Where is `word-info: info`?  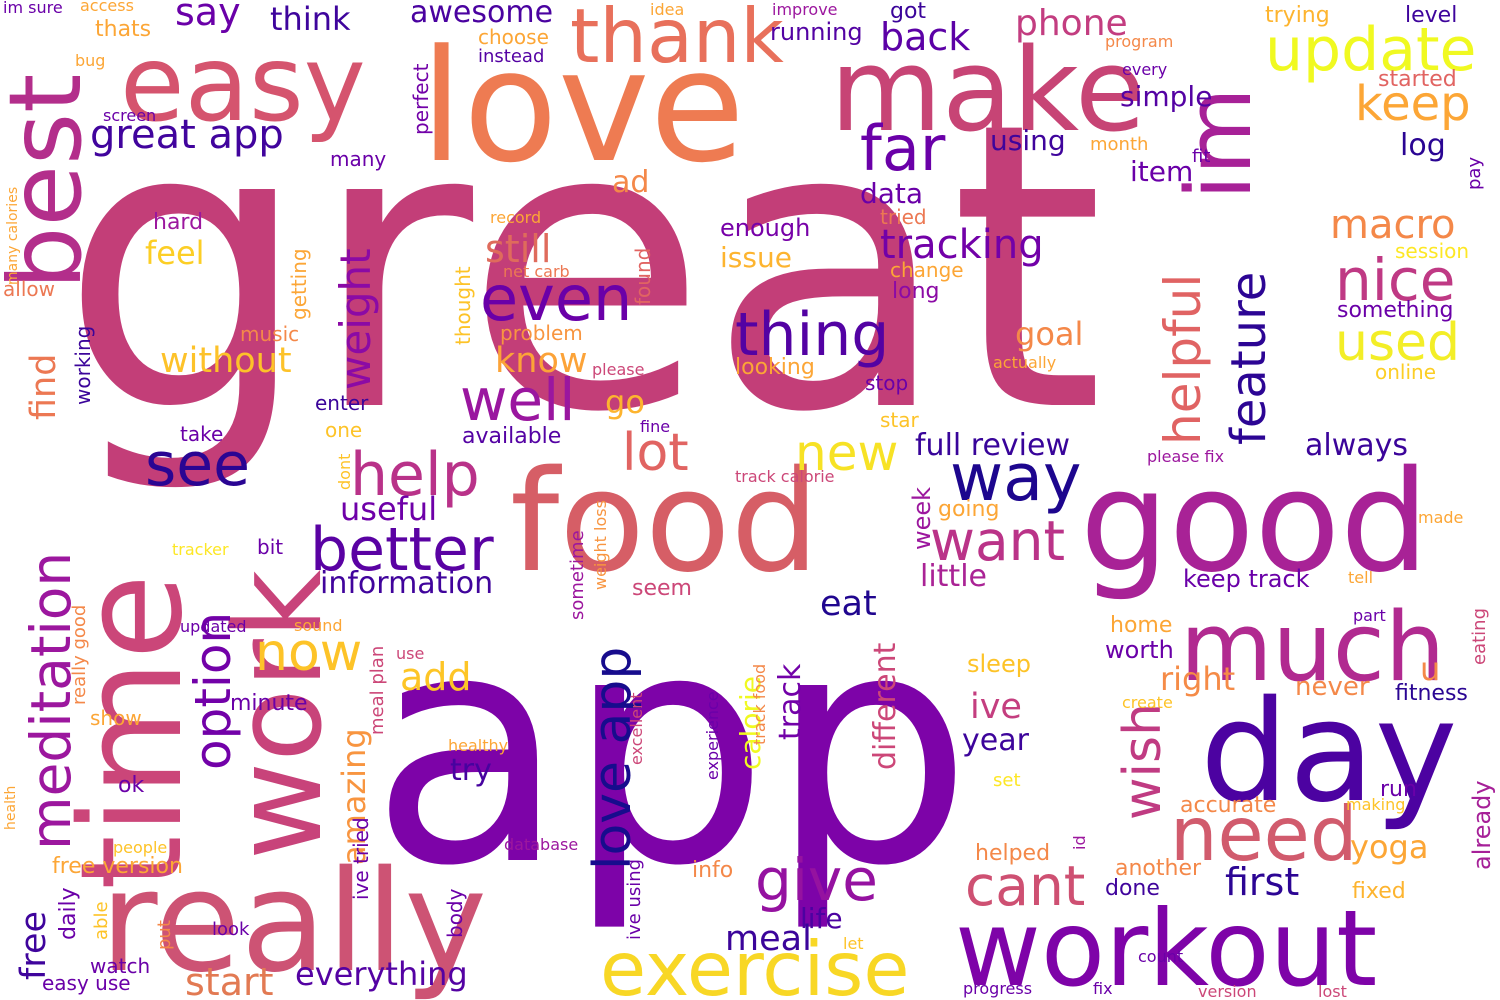
word-info: info is located at coordinates (712, 870).